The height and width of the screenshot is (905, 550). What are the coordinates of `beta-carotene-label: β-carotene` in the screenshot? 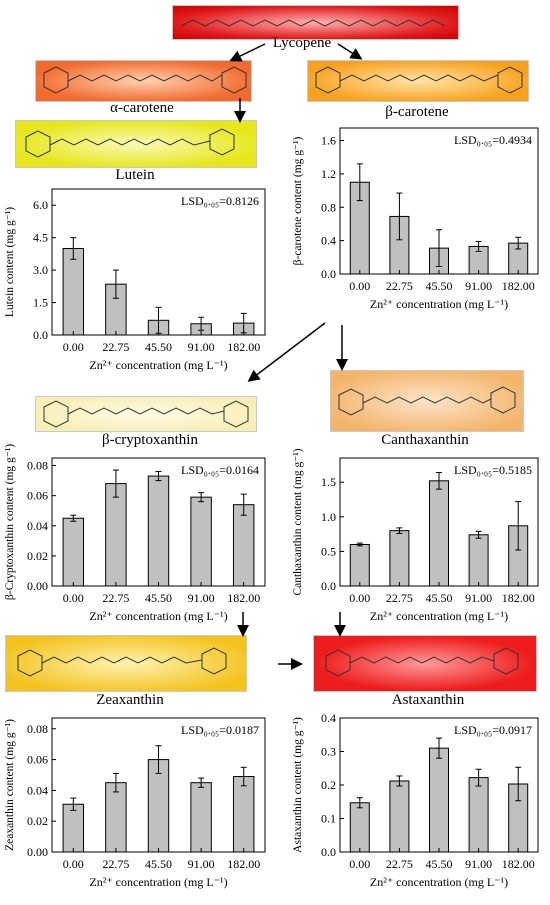 It's located at (417, 112).